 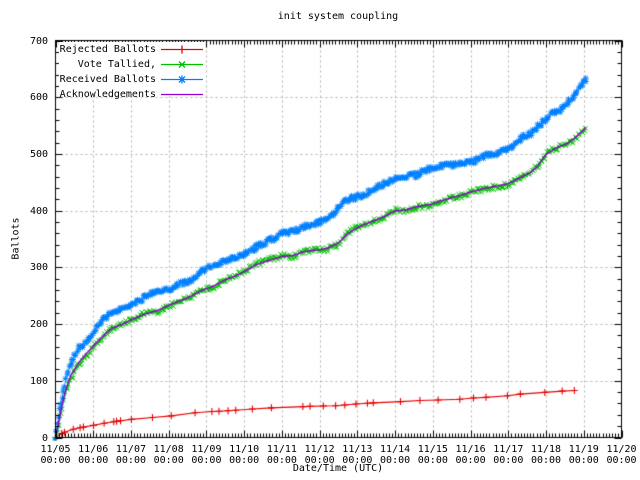 What do you see at coordinates (38, 98) in the screenshot?
I see `y-tick-label: 600` at bounding box center [38, 98].